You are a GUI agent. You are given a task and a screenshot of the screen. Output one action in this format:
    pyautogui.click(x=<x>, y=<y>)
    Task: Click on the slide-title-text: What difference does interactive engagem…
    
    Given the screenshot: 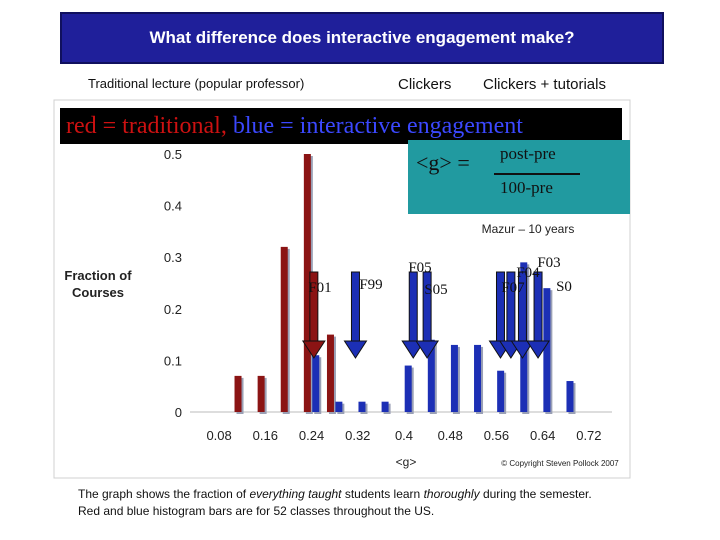 What is the action you would take?
    pyautogui.click(x=362, y=37)
    